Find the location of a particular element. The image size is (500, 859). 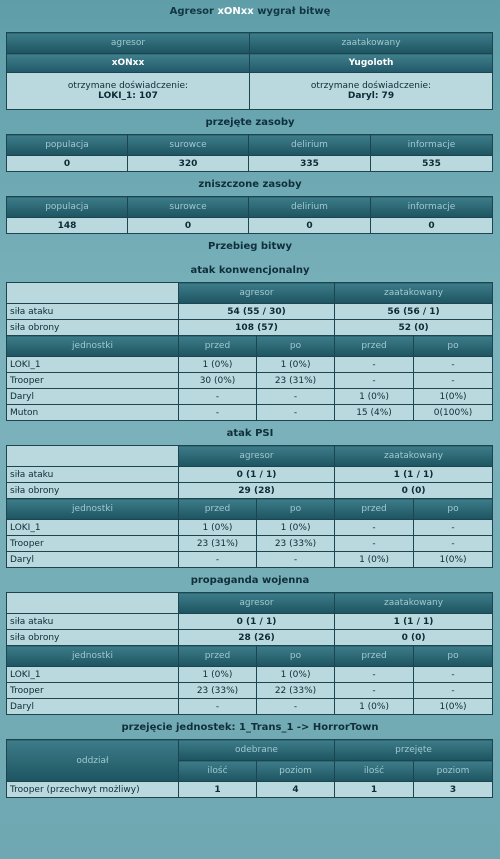

unit-name: Muton is located at coordinates (92, 412).